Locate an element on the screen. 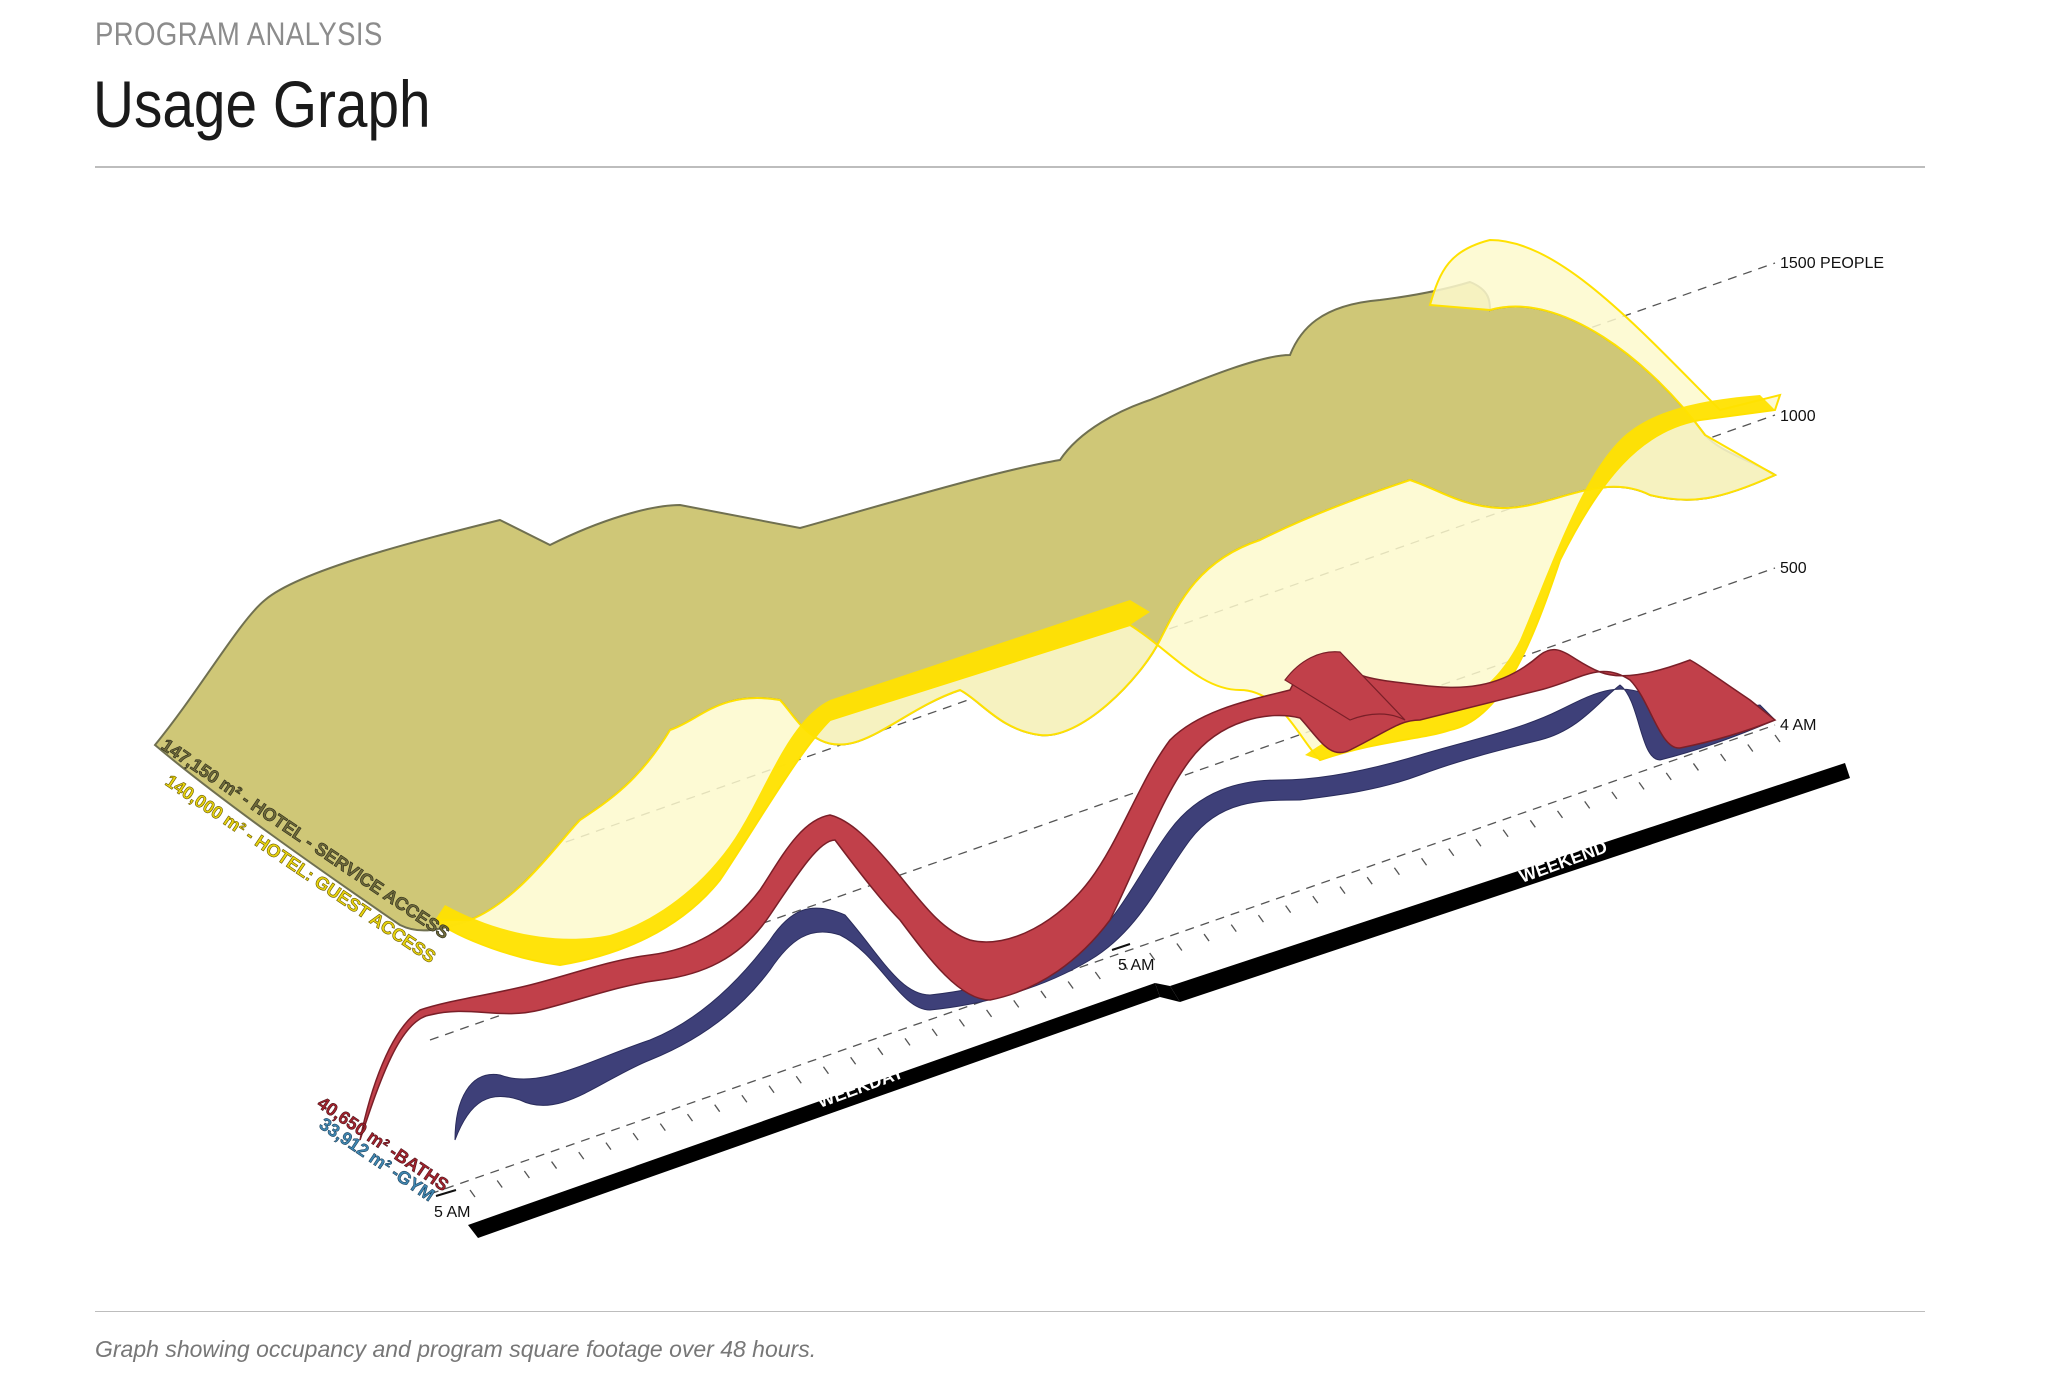 The width and height of the screenshot is (2048, 1374). time-tick-start is located at coordinates (446, 1193).